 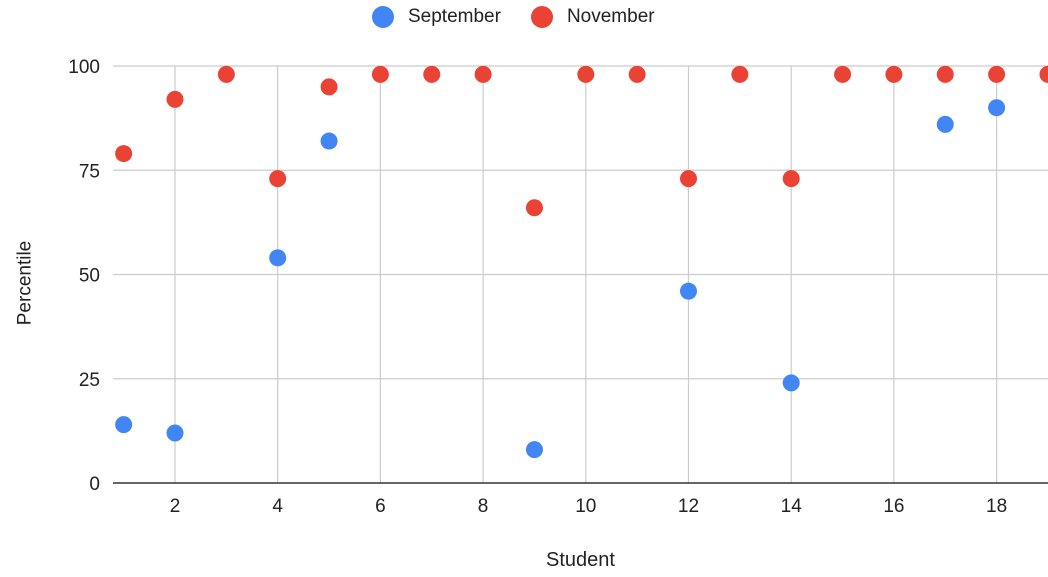 I want to click on x-tick-label: 10, so click(x=585, y=506).